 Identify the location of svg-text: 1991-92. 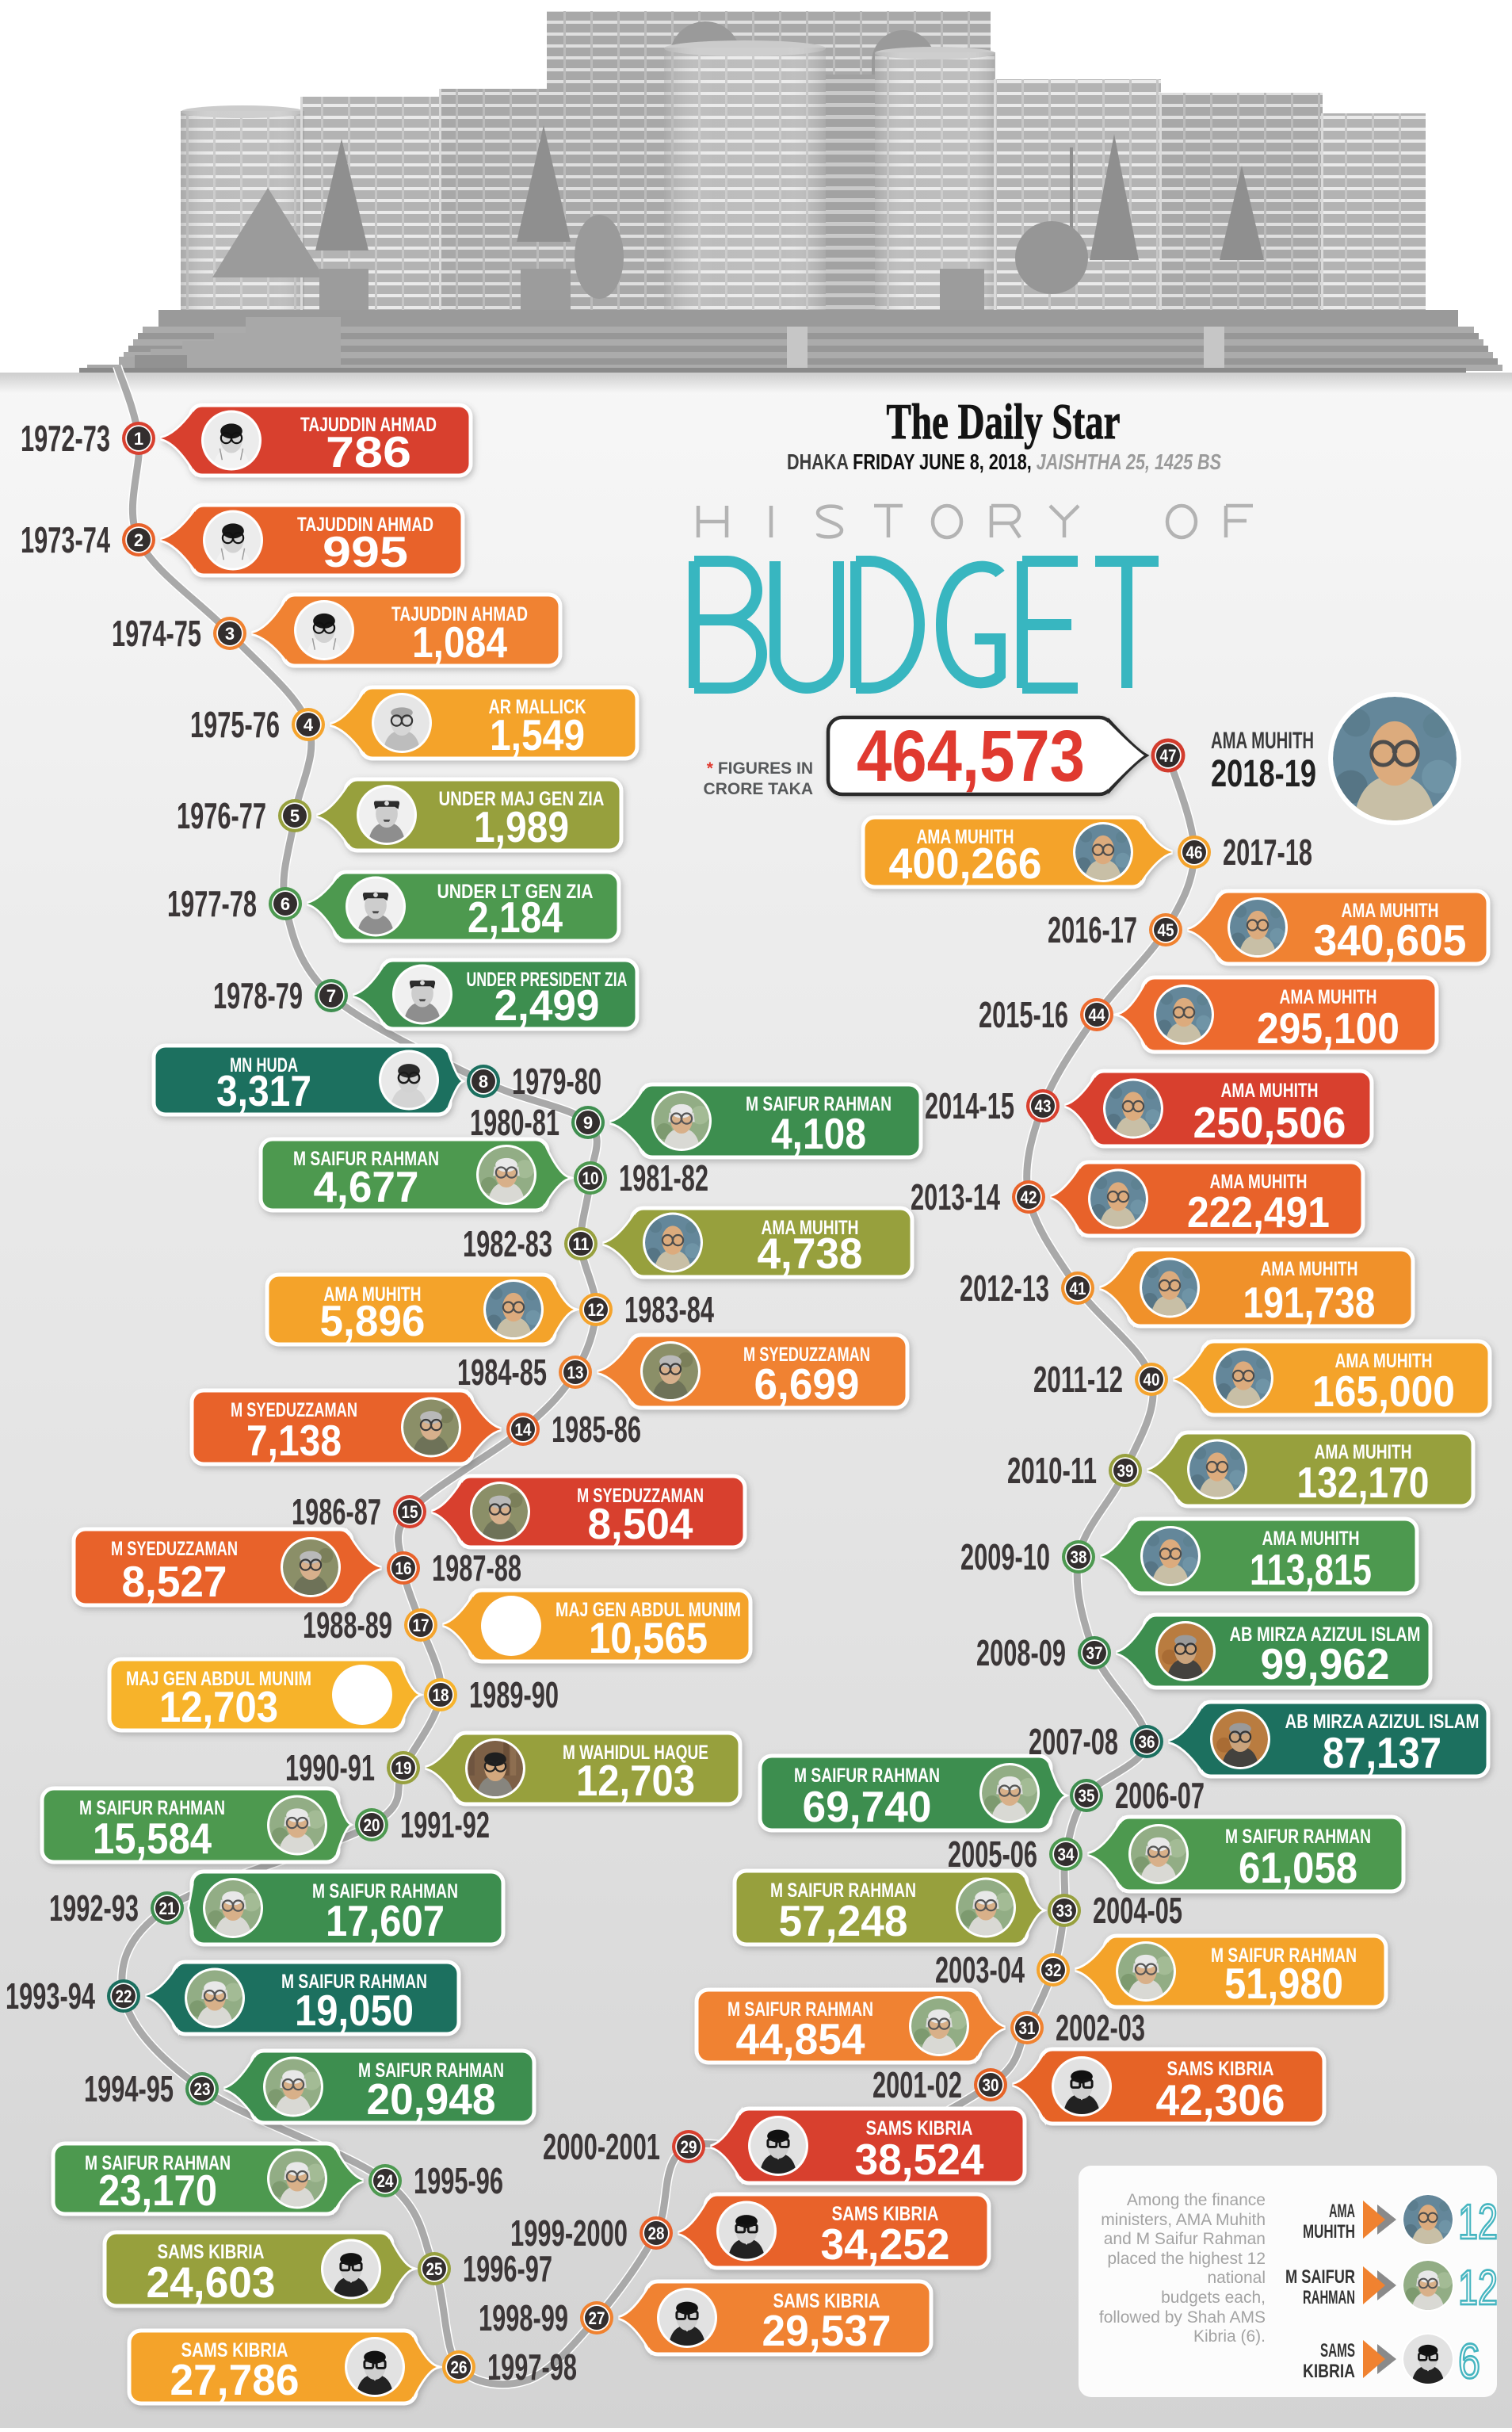
(445, 1824).